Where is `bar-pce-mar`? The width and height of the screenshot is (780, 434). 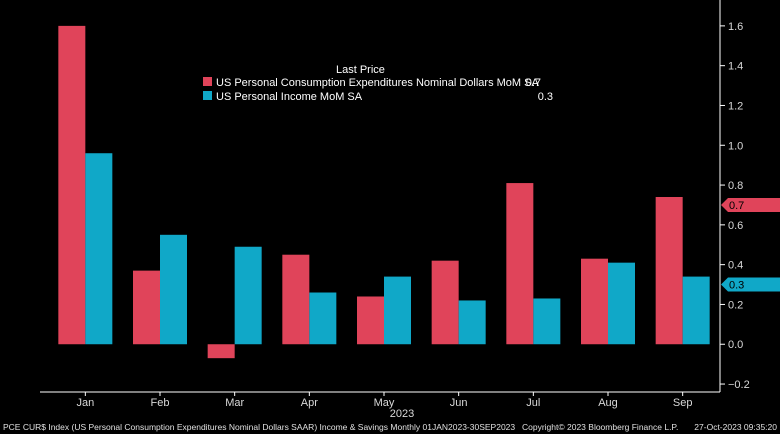
bar-pce-mar is located at coordinates (221, 351).